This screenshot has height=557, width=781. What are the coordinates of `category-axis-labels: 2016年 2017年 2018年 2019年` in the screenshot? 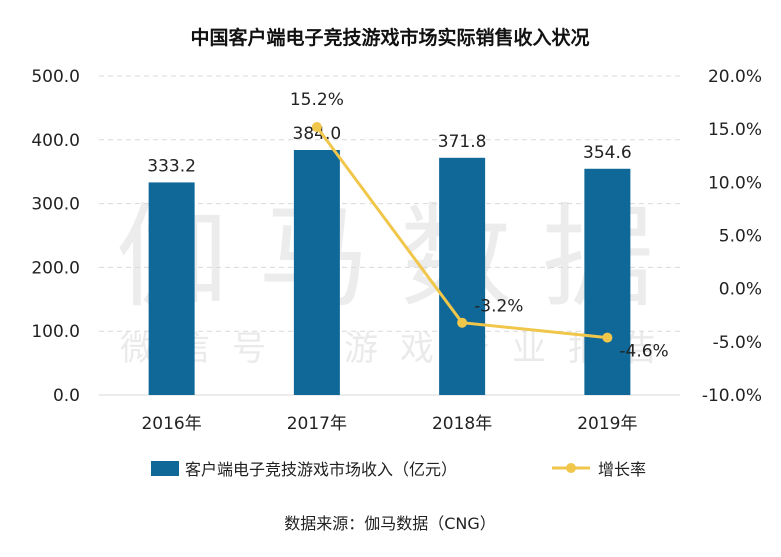 It's located at (389, 424).